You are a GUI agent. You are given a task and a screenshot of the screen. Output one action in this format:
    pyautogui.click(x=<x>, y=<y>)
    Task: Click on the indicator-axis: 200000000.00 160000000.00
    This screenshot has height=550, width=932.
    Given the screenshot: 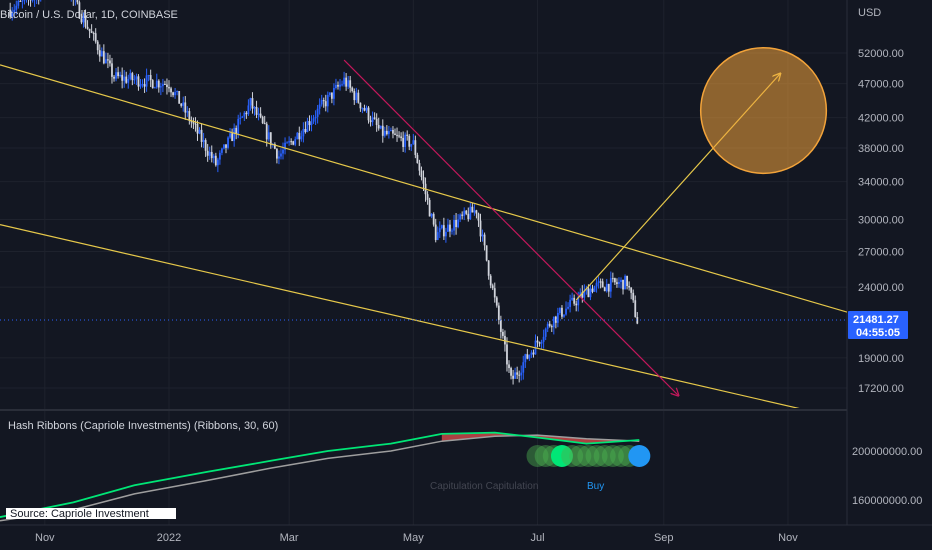 What is the action you would take?
    pyautogui.click(x=887, y=476)
    